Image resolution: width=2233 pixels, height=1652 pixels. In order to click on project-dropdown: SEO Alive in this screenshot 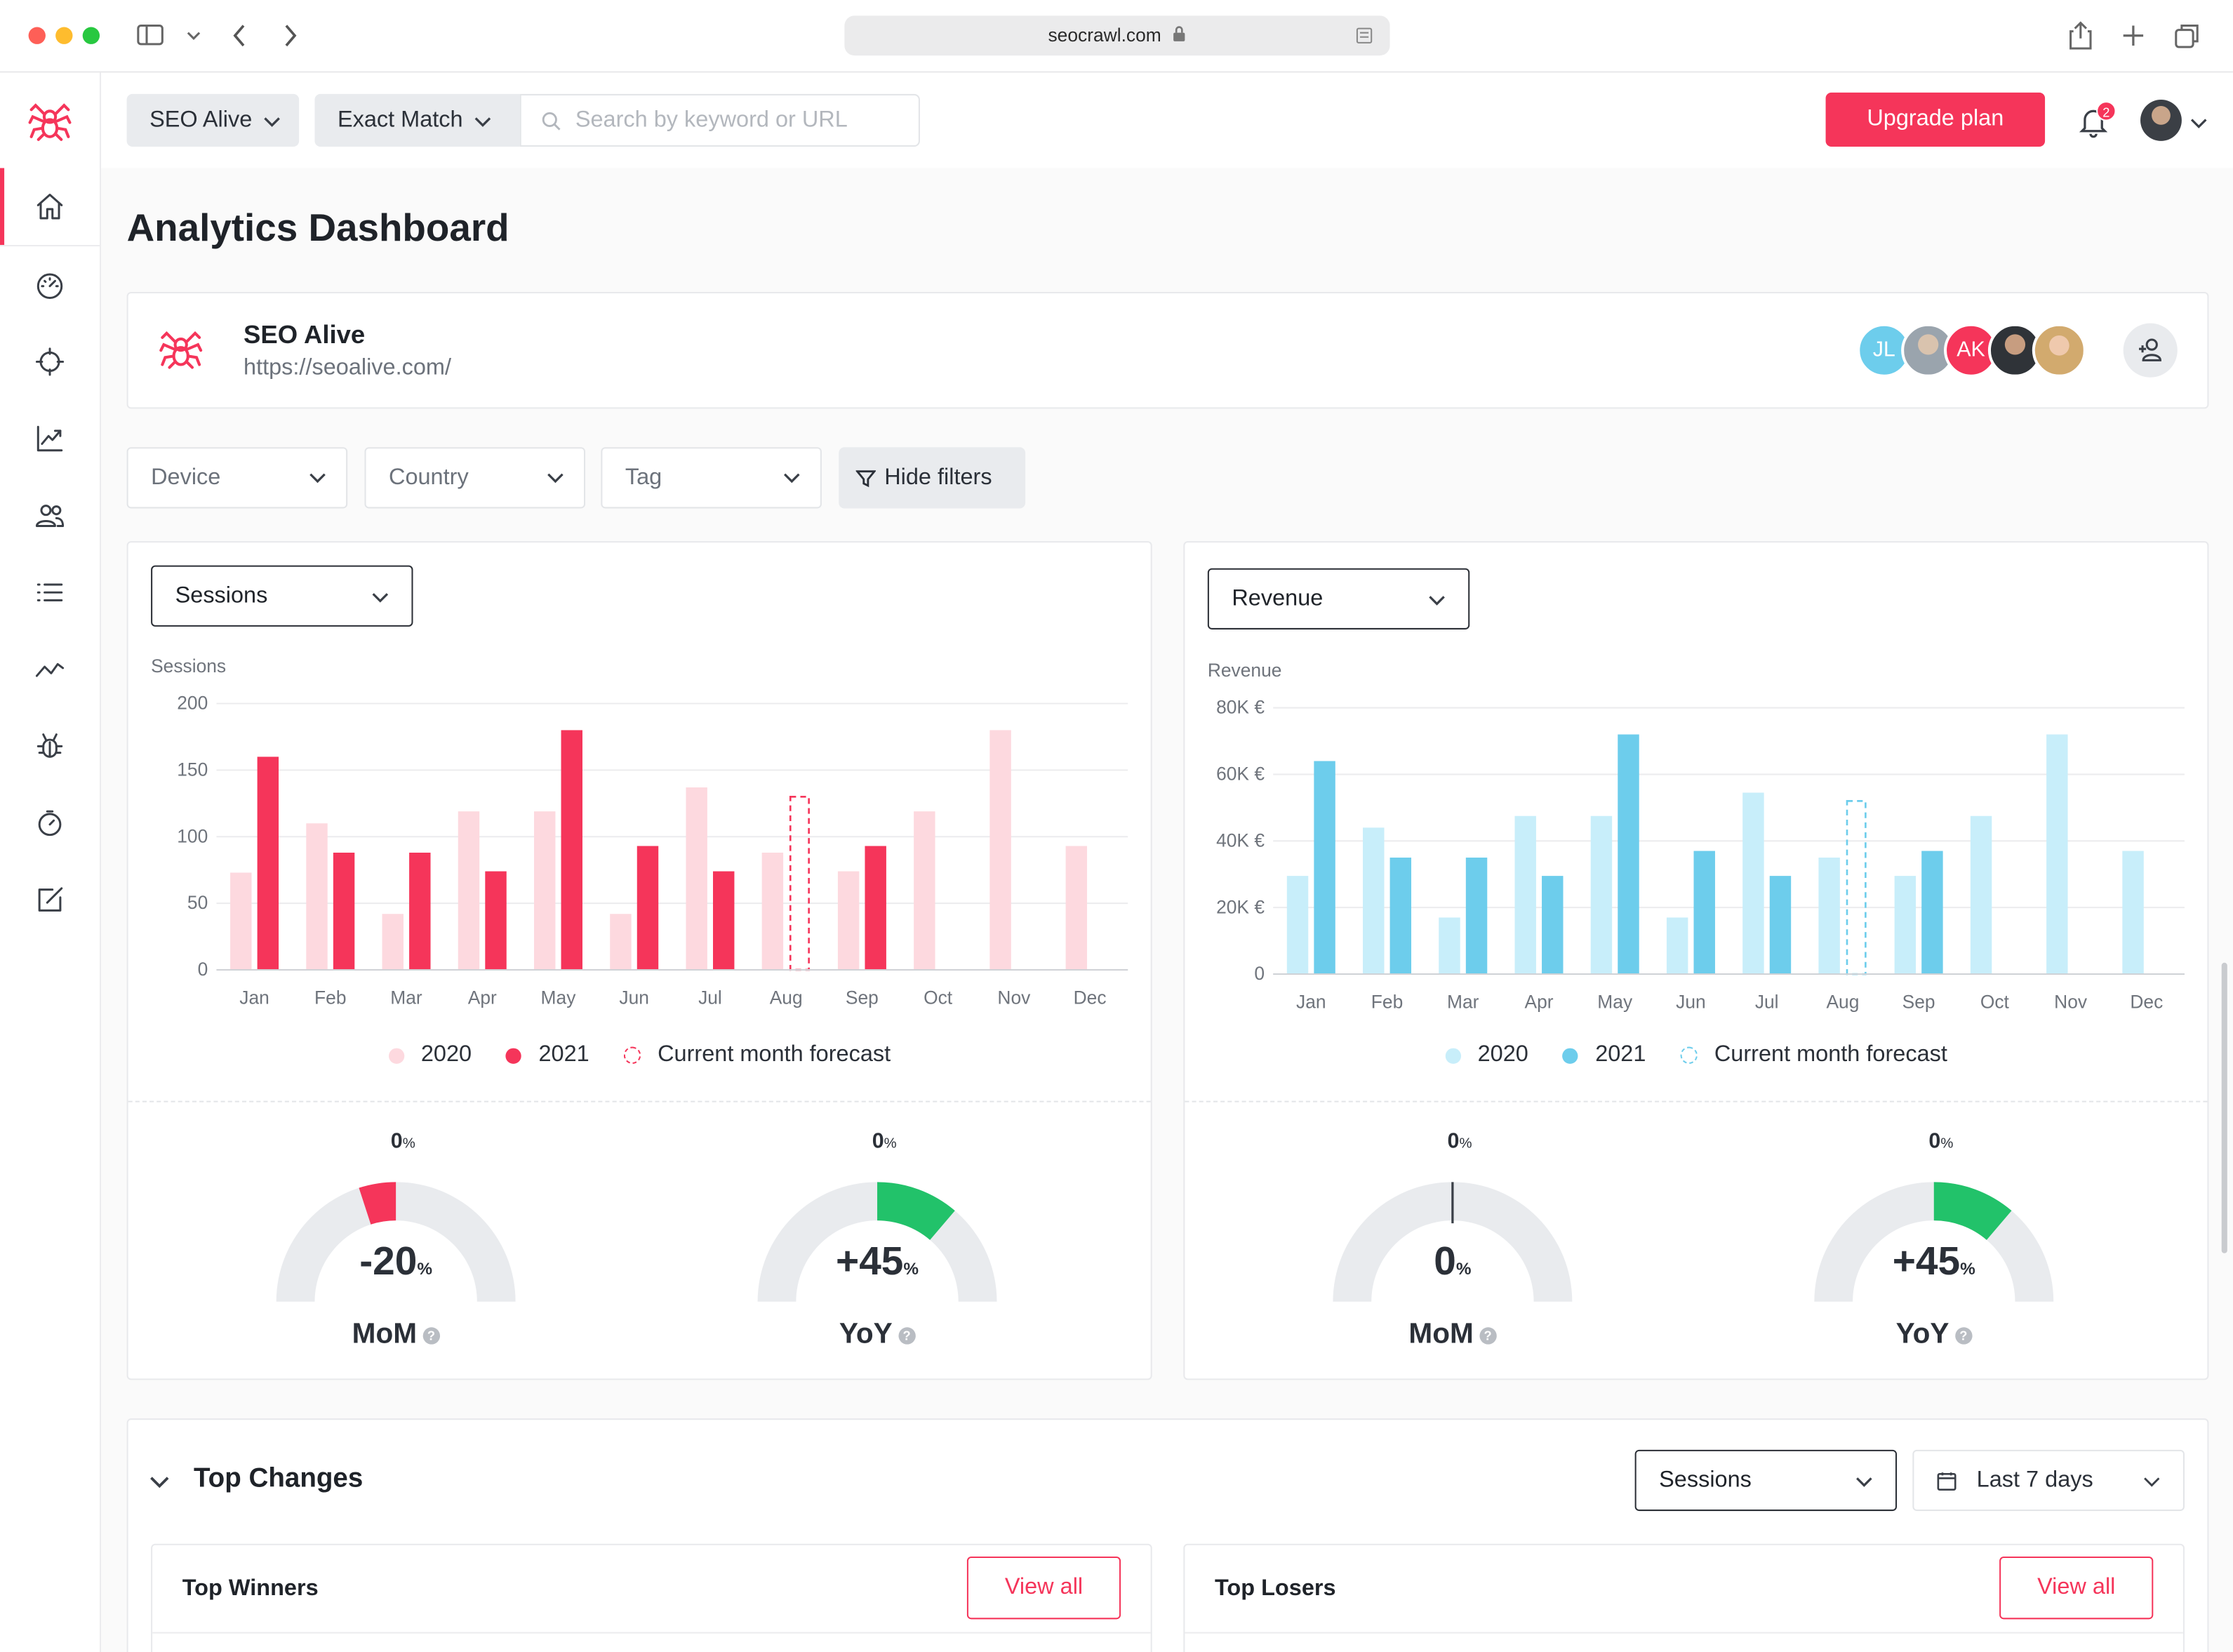, I will do `click(213, 120)`.